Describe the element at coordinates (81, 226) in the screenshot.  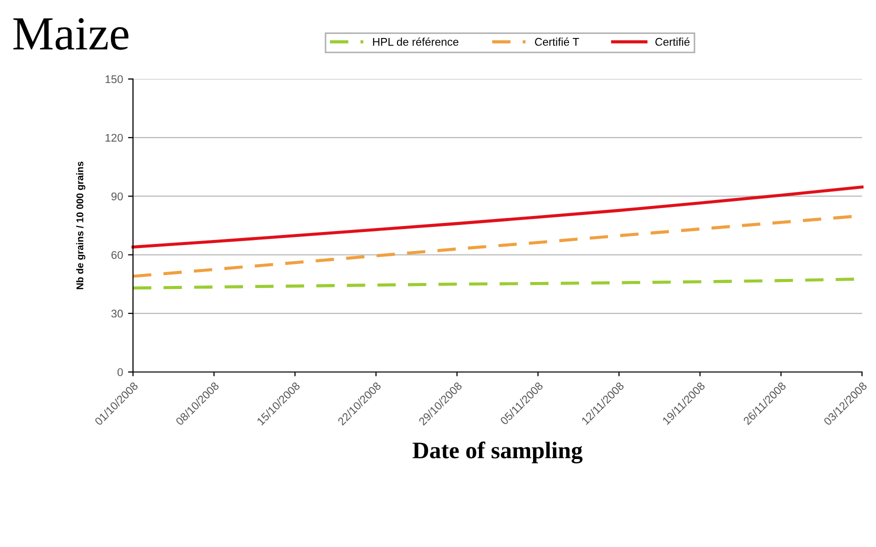
I see `y-axis-title: Nb de grains / 10 000 grains` at that location.